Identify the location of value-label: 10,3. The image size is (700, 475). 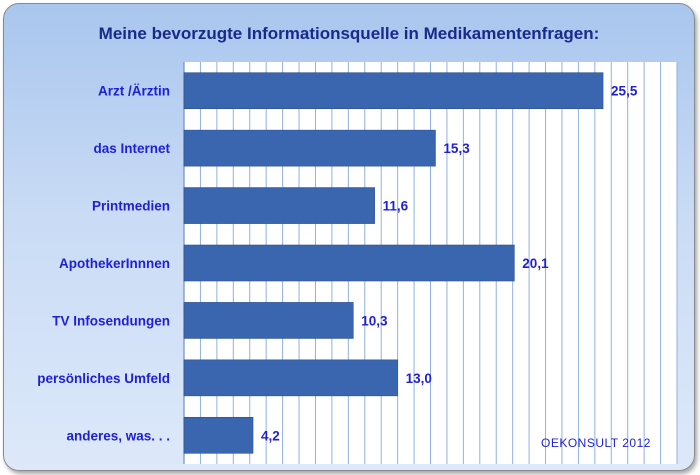
(374, 320).